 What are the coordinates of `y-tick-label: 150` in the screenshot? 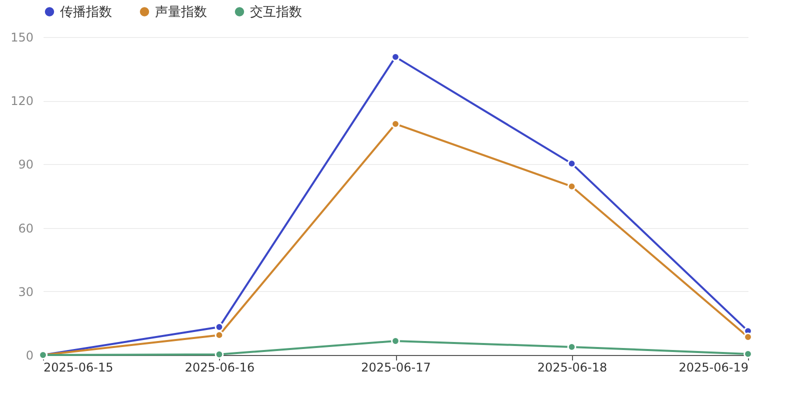 It's located at (22, 37).